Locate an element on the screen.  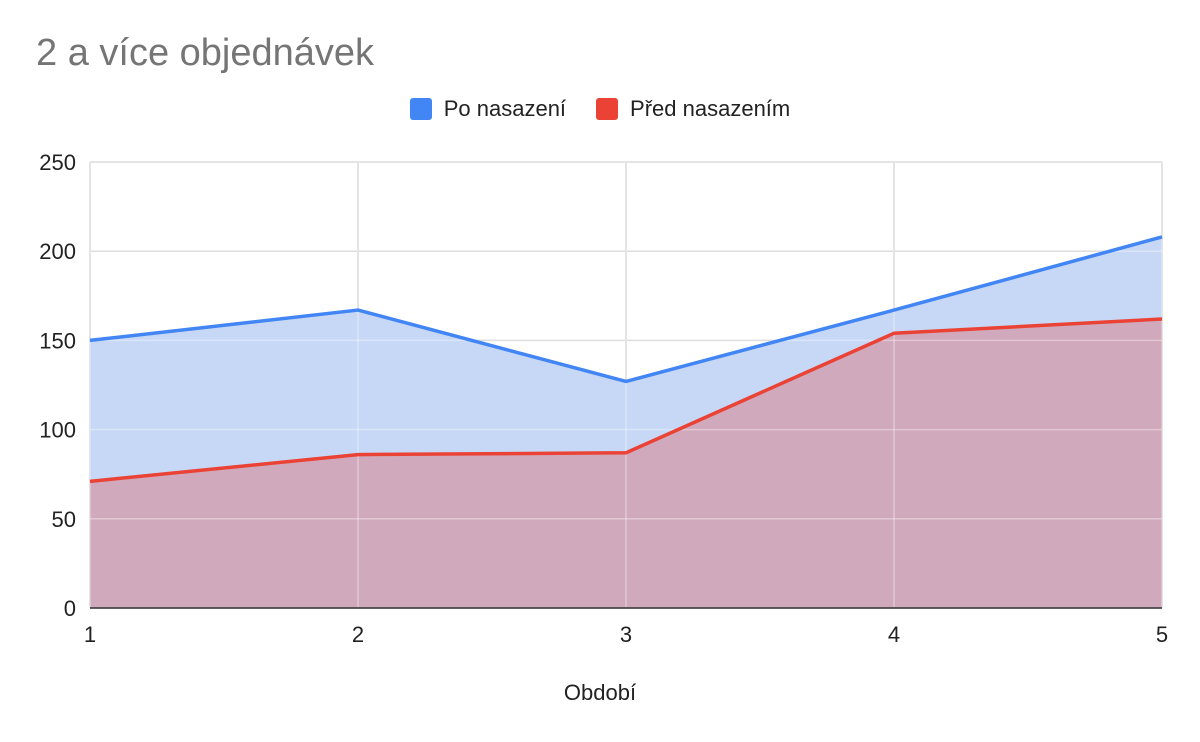
x-tick-label-1: 1 is located at coordinates (90, 634).